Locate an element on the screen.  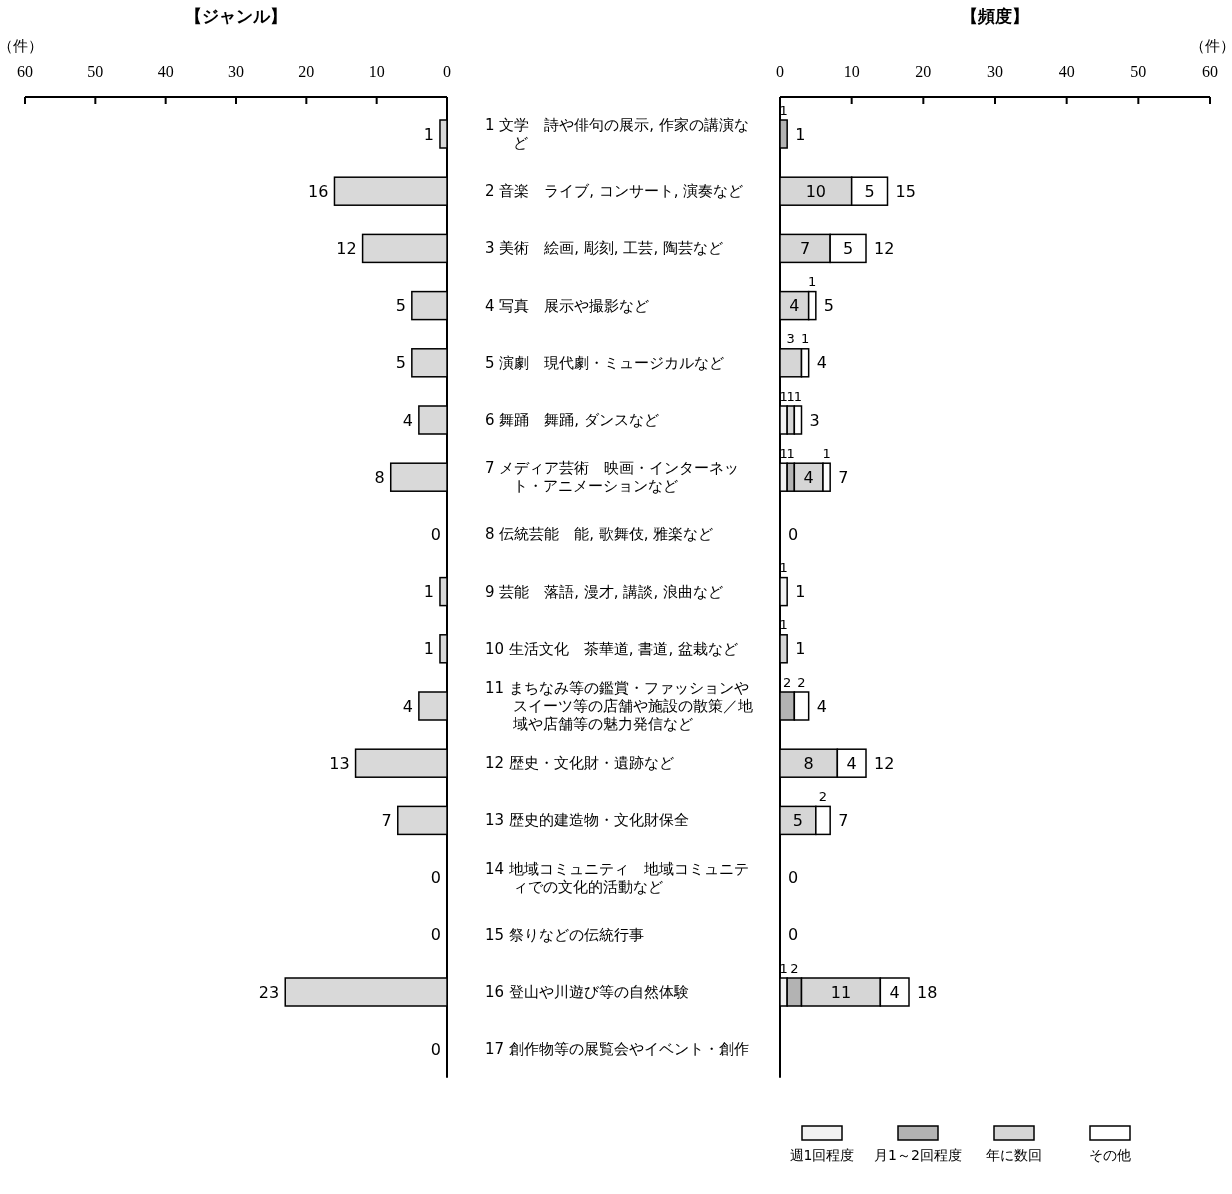
y-tick-label: 3 美術 絵画, 彫刻, 工芸, 陶芸など is located at coordinates (604, 248).